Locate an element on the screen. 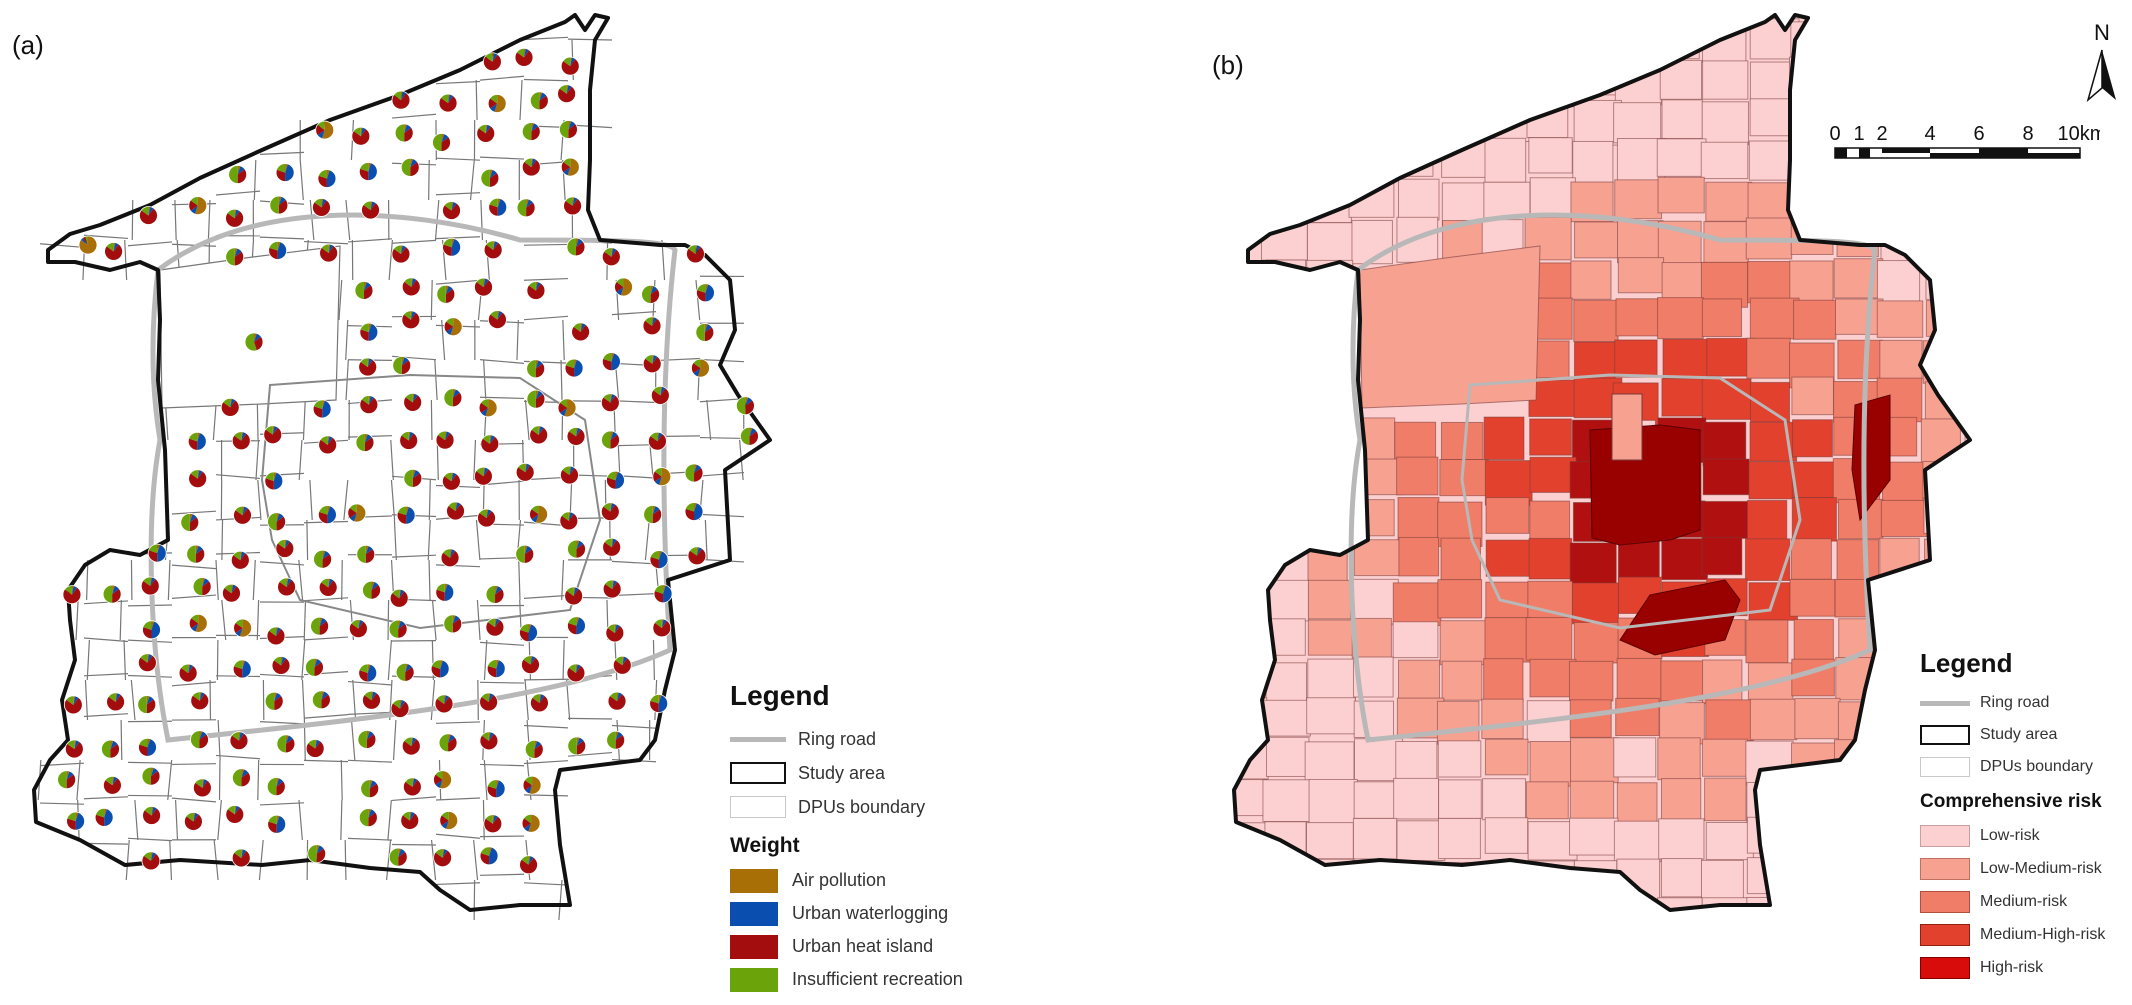  legend-b-risk-low: Low-risk is located at coordinates (2025, 835).